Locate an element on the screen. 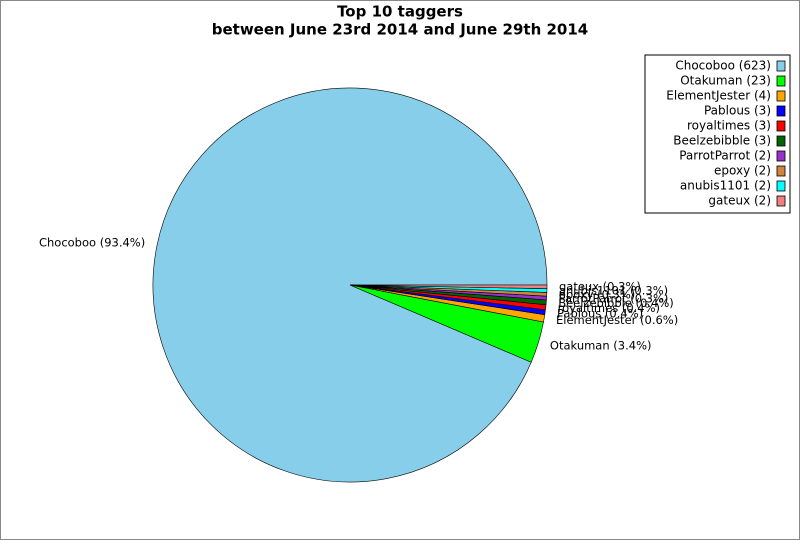  slice-label: Beelzebibble (0.4%) is located at coordinates (616, 303).